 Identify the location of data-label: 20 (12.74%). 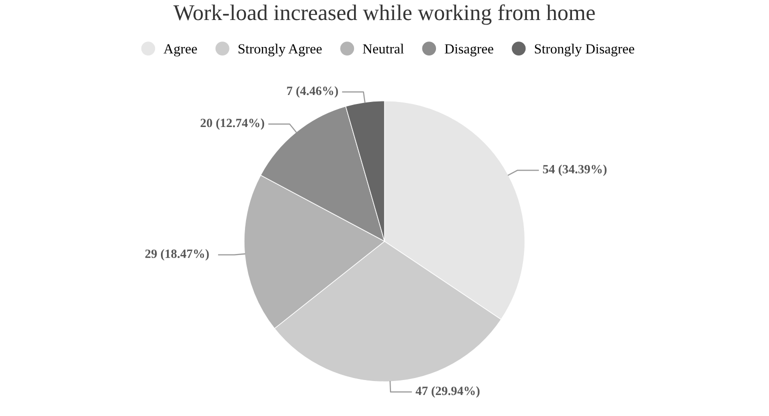
(232, 124).